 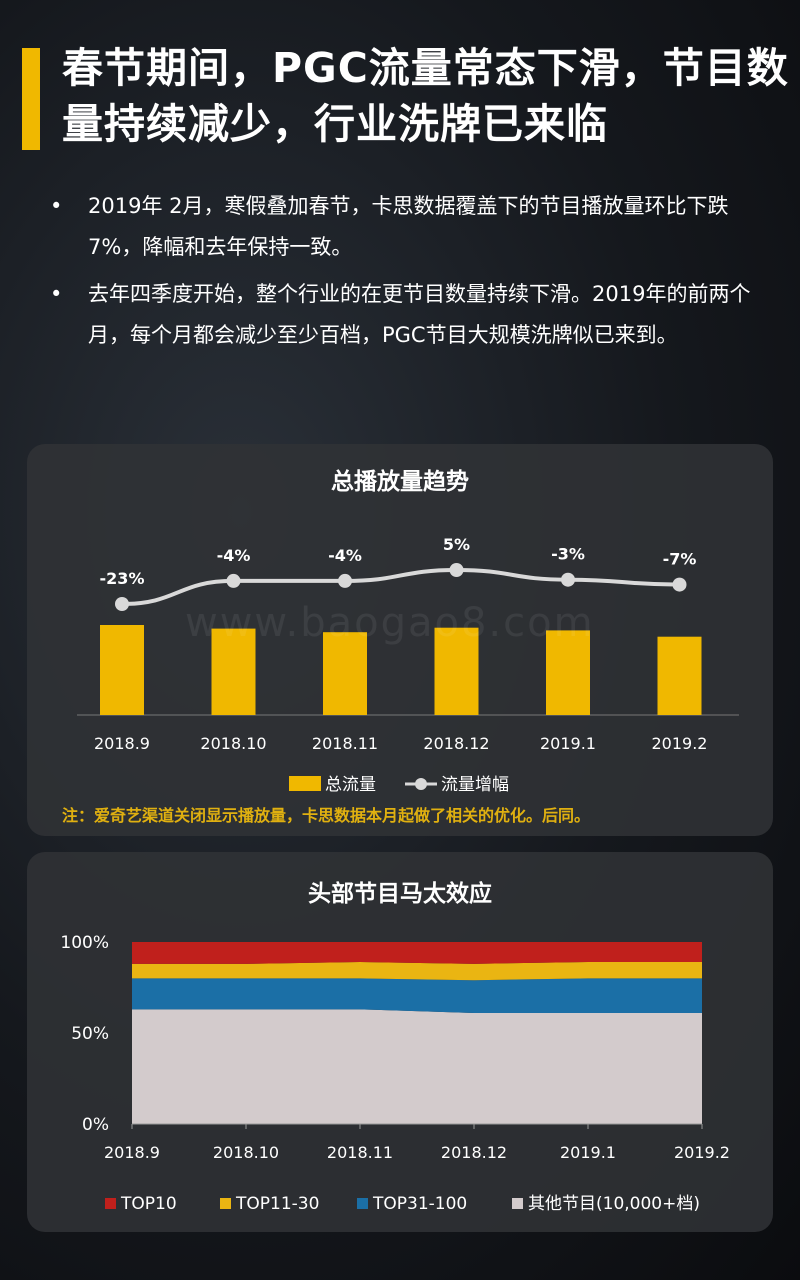 What do you see at coordinates (568, 554) in the screenshot?
I see `data-label-growth: -3%` at bounding box center [568, 554].